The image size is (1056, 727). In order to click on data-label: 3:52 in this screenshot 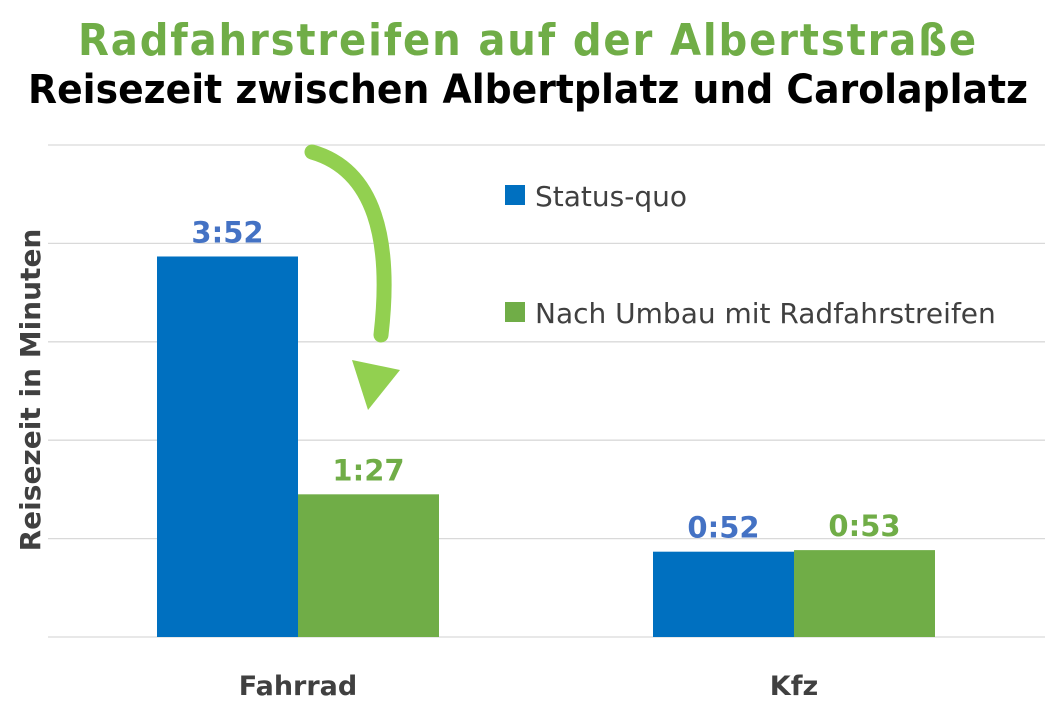, I will do `click(227, 232)`.